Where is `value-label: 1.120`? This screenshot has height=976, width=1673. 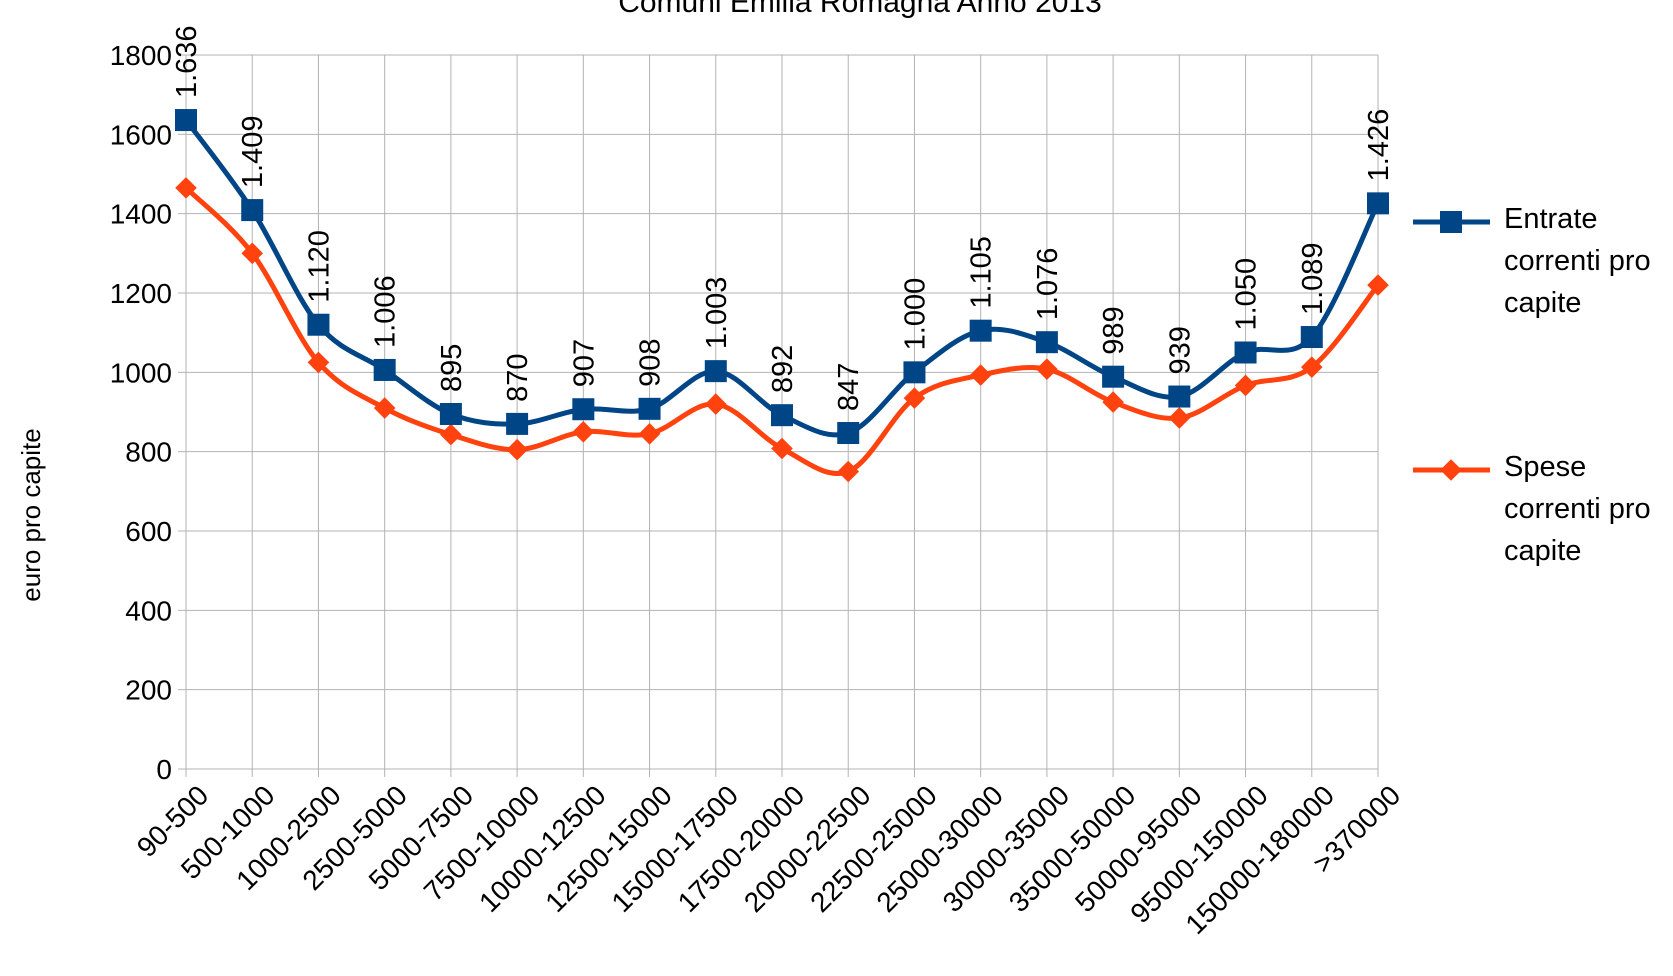 value-label: 1.120 is located at coordinates (319, 266).